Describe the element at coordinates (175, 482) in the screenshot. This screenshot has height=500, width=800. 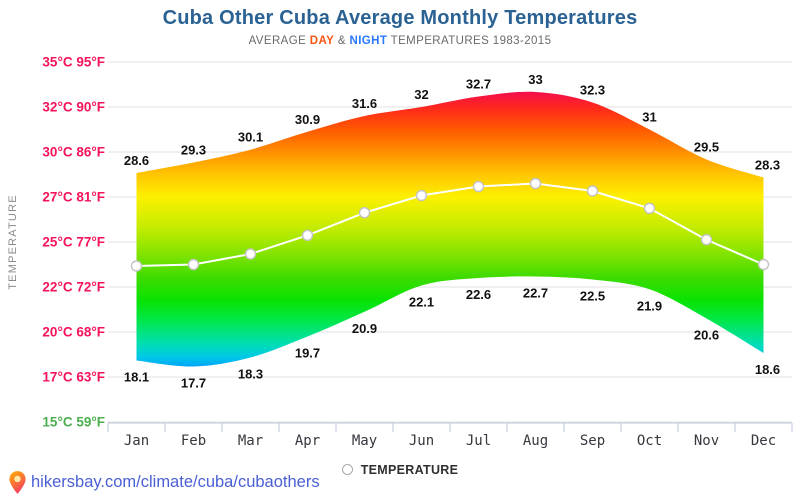
I see `footer-link: hikersbay.com/climate/cuba/cubaothers` at that location.